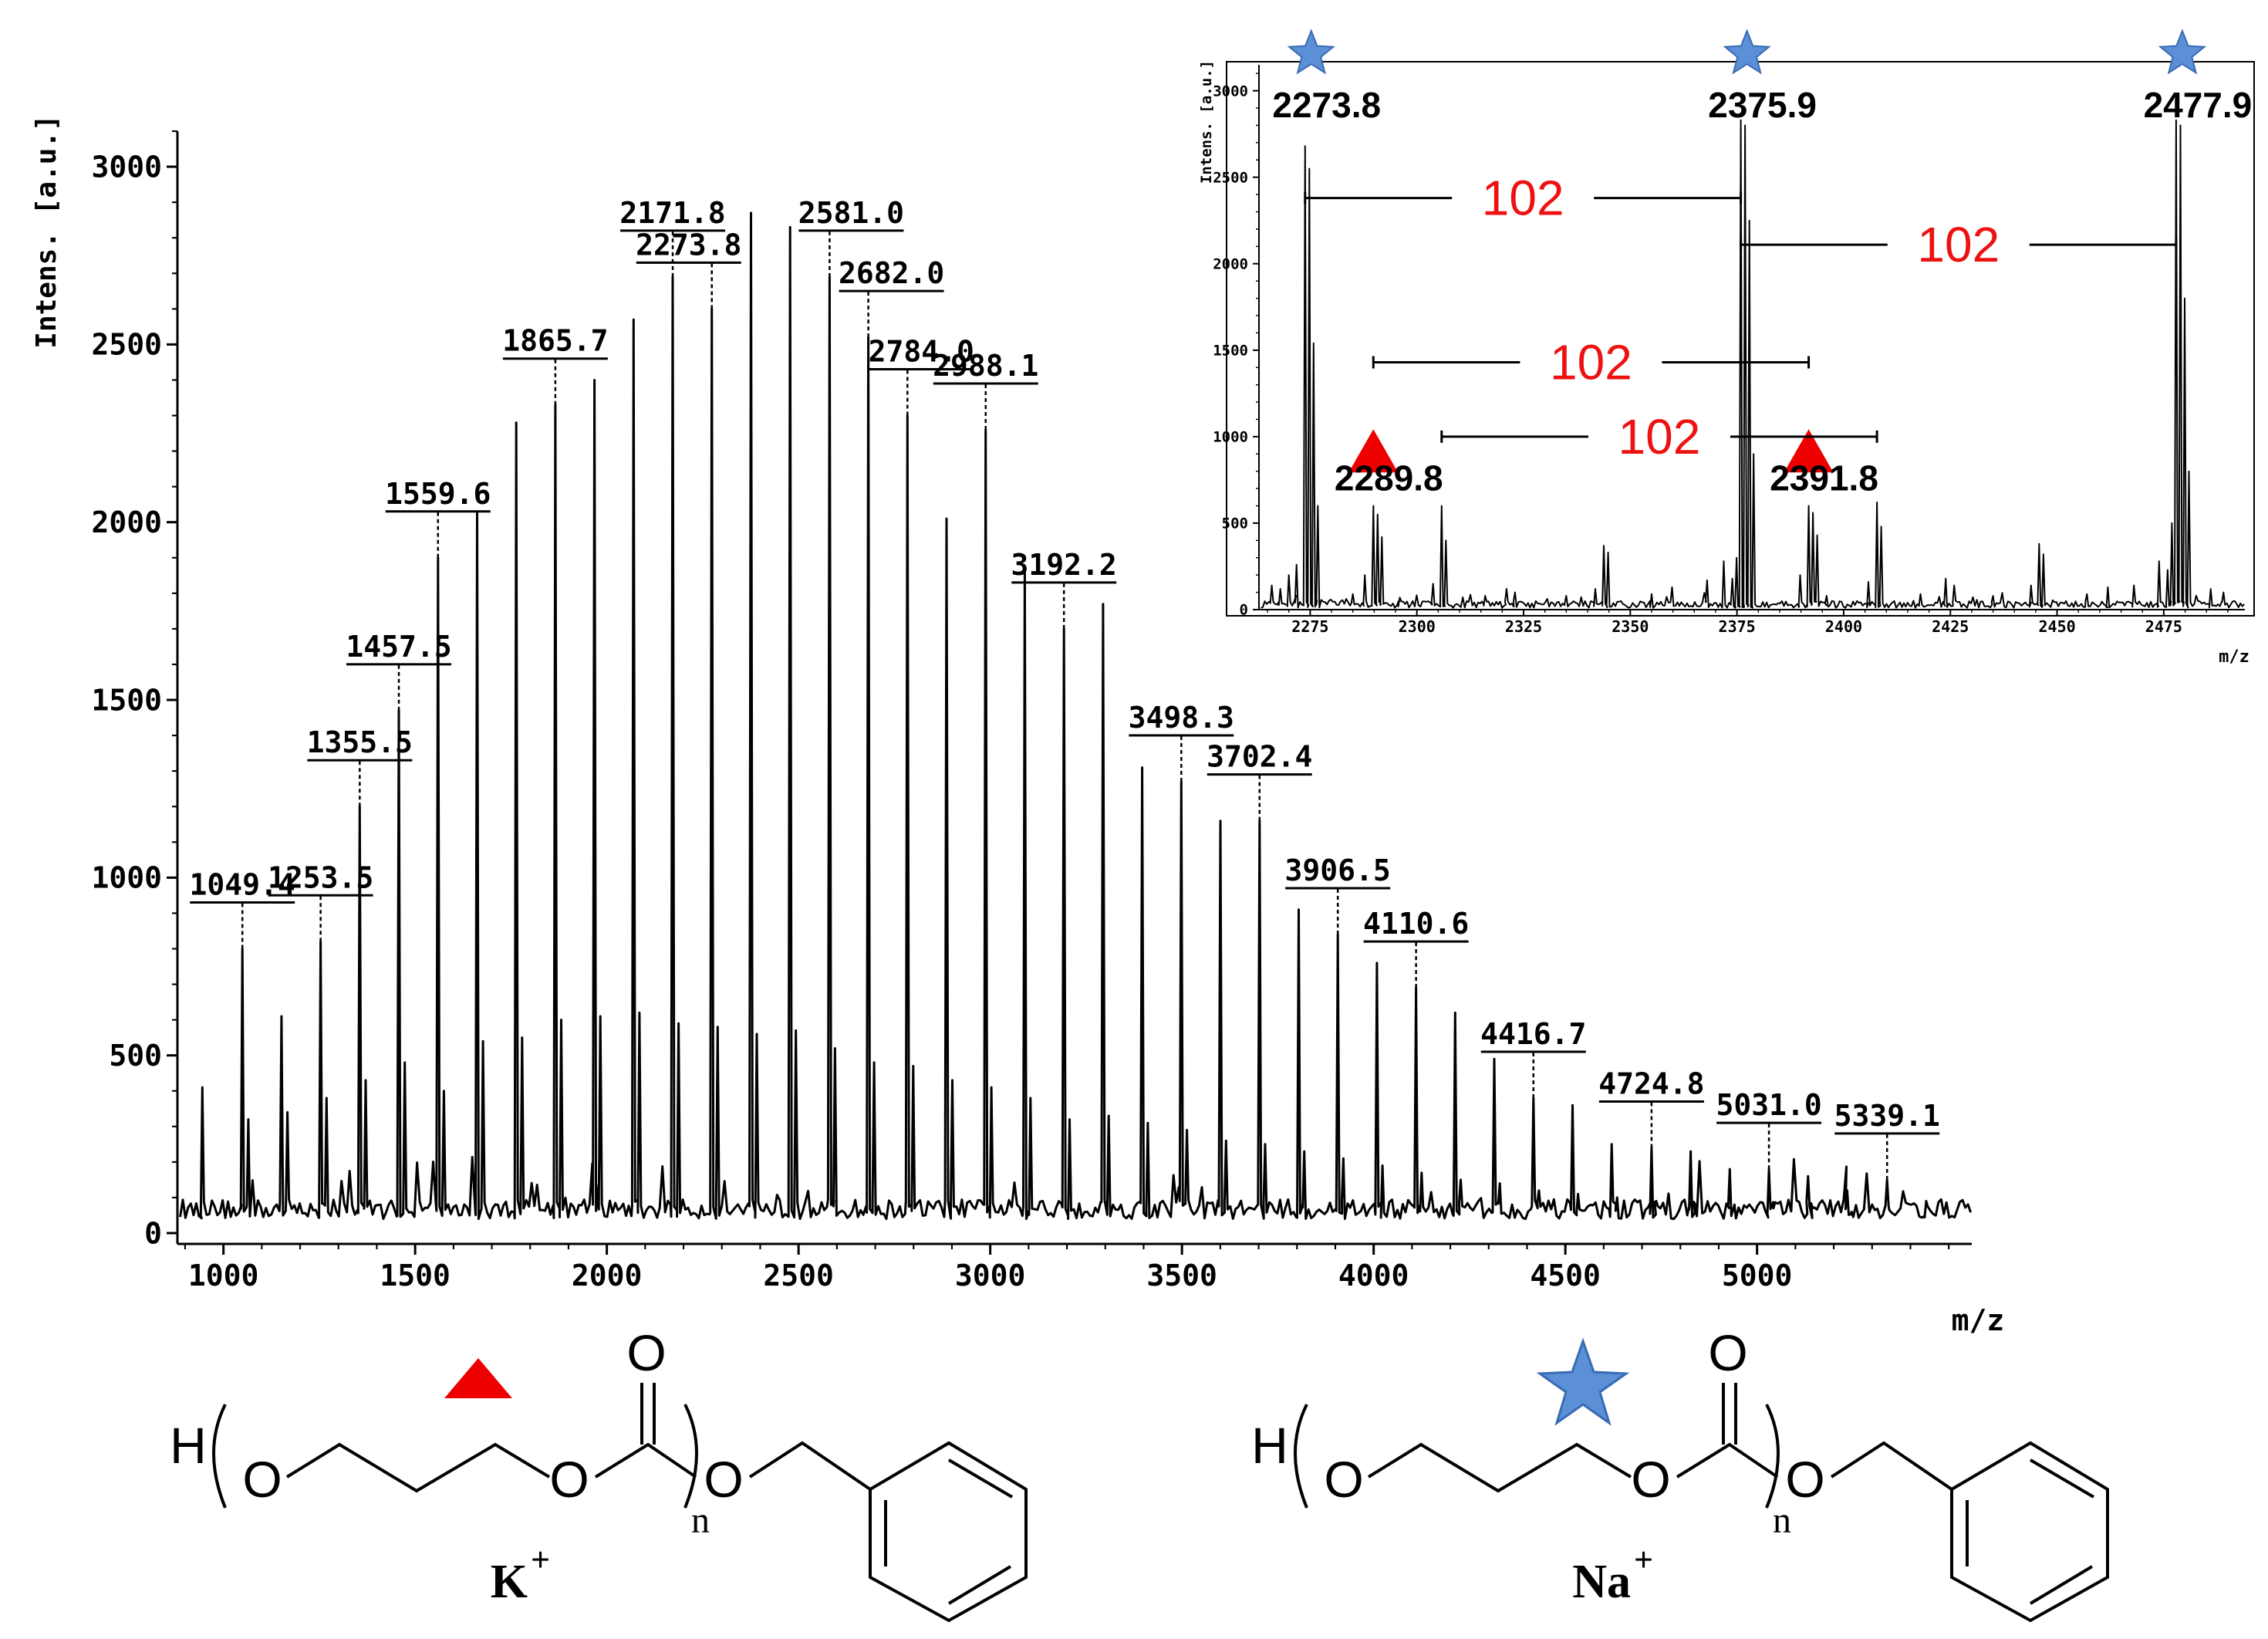  What do you see at coordinates (2234, 657) in the screenshot?
I see `inset-x-axis-title: m/z` at bounding box center [2234, 657].